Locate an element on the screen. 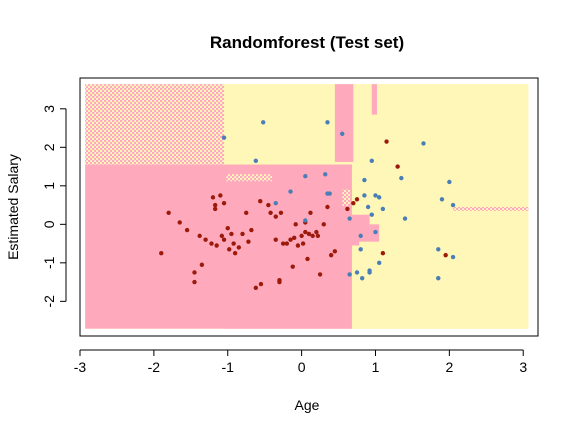  x-tick-label: 2 is located at coordinates (449, 367).